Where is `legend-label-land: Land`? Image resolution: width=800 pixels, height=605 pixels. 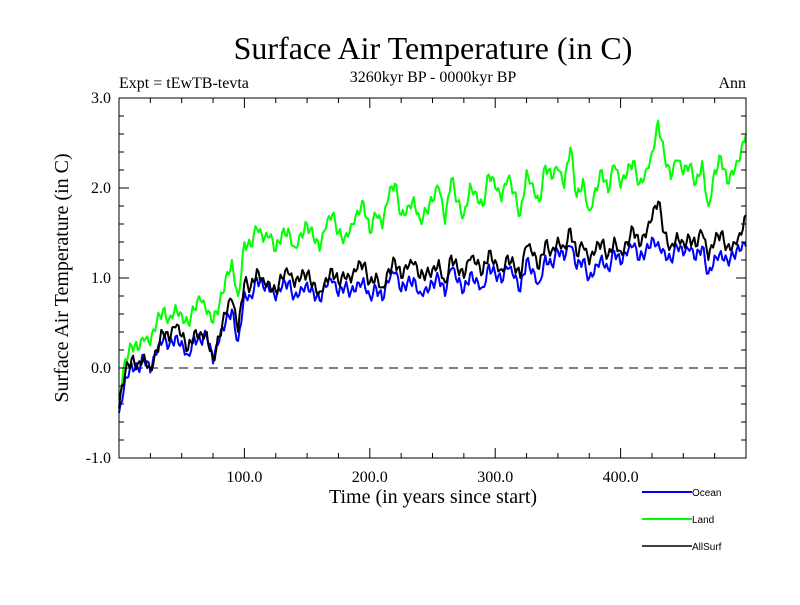
legend-label-land: Land is located at coordinates (703, 520).